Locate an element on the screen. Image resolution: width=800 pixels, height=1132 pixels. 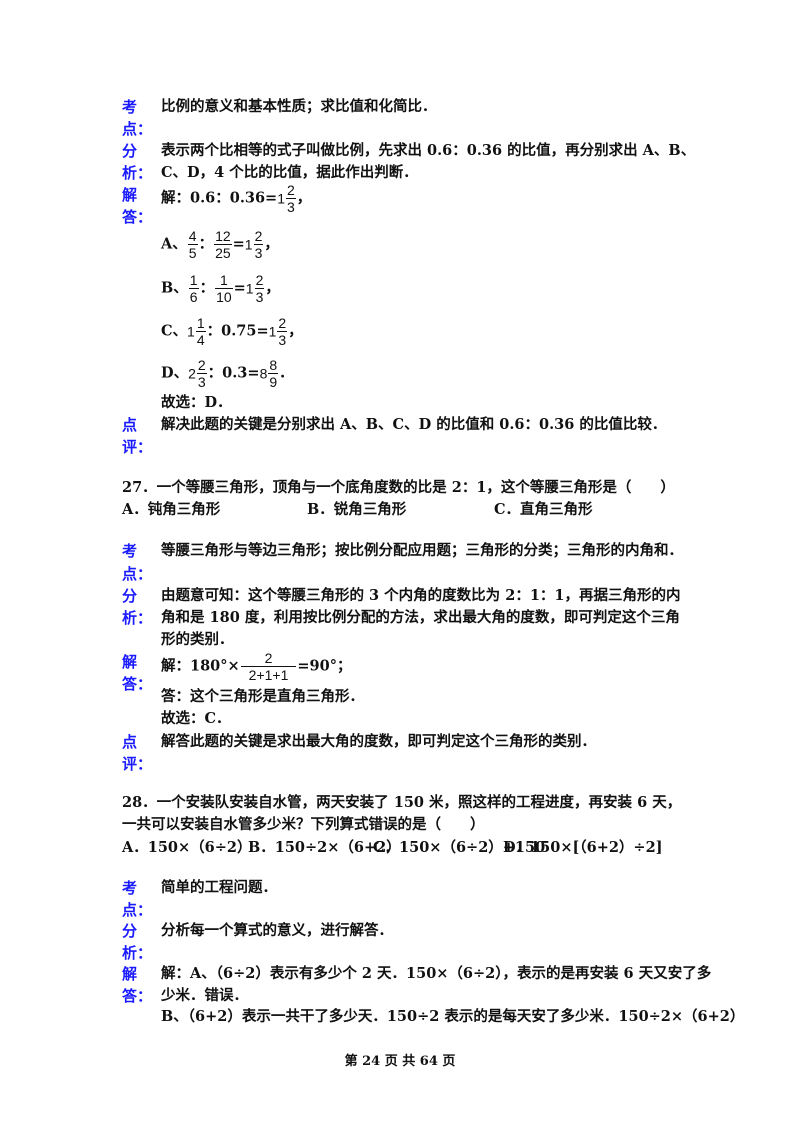
q26-option-c: C、1 1 4 ：0.75=1 2 3， is located at coordinates (232, 331).